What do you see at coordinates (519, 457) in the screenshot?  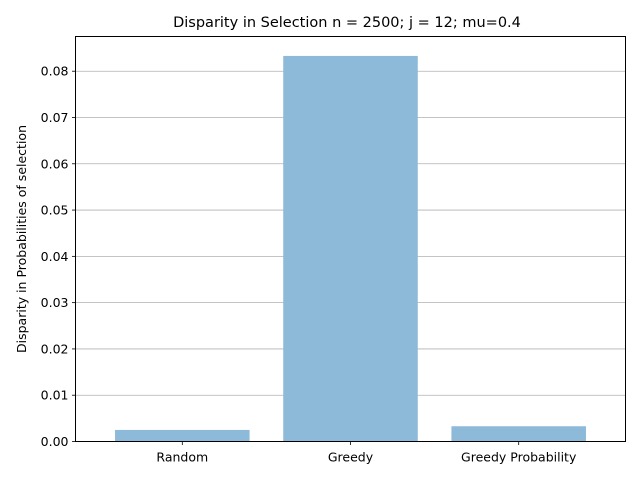 I see `x-tick-label: Greedy Probability` at bounding box center [519, 457].